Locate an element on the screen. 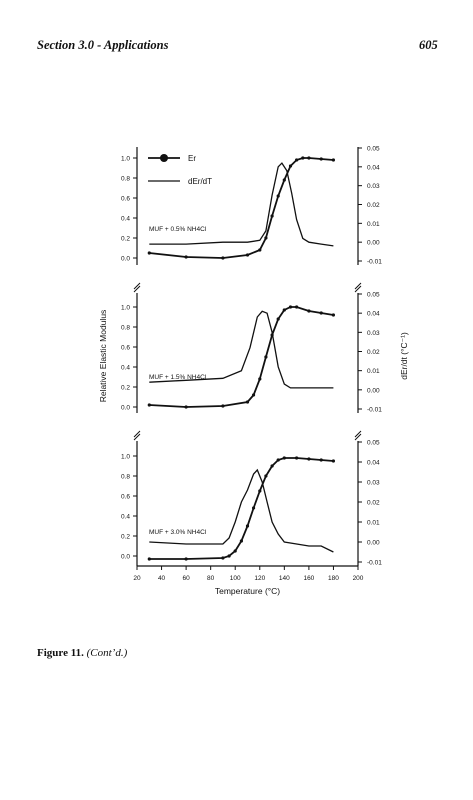 The width and height of the screenshot is (473, 800). series-Er-line is located at coordinates (241, 357).